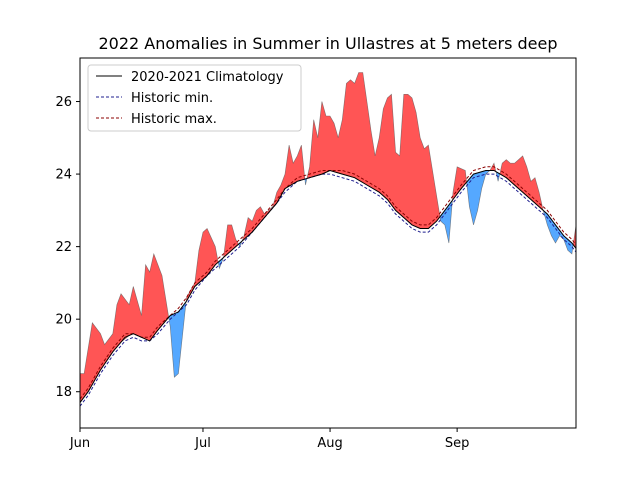 This screenshot has width=640, height=485. I want to click on y-tick-label: 22, so click(63, 247).